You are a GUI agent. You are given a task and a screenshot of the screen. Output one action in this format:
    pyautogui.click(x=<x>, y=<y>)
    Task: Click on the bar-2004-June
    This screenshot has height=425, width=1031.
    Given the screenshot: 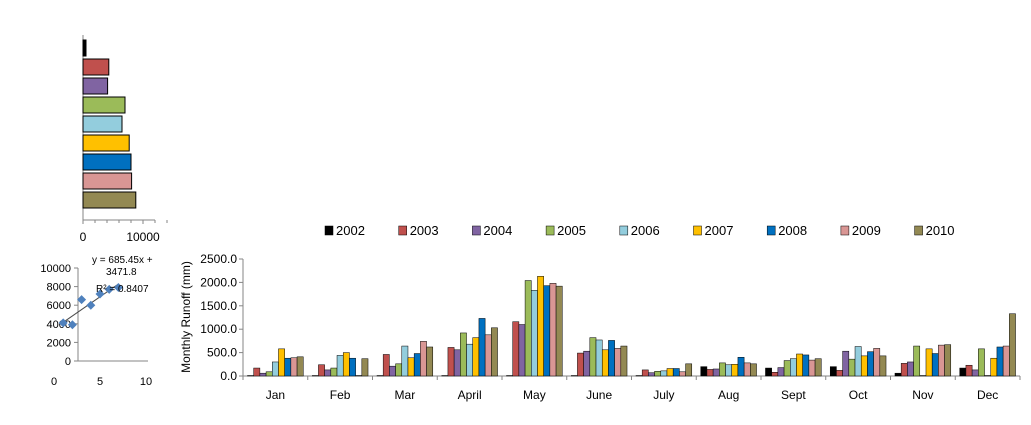 What is the action you would take?
    pyautogui.click(x=587, y=363)
    